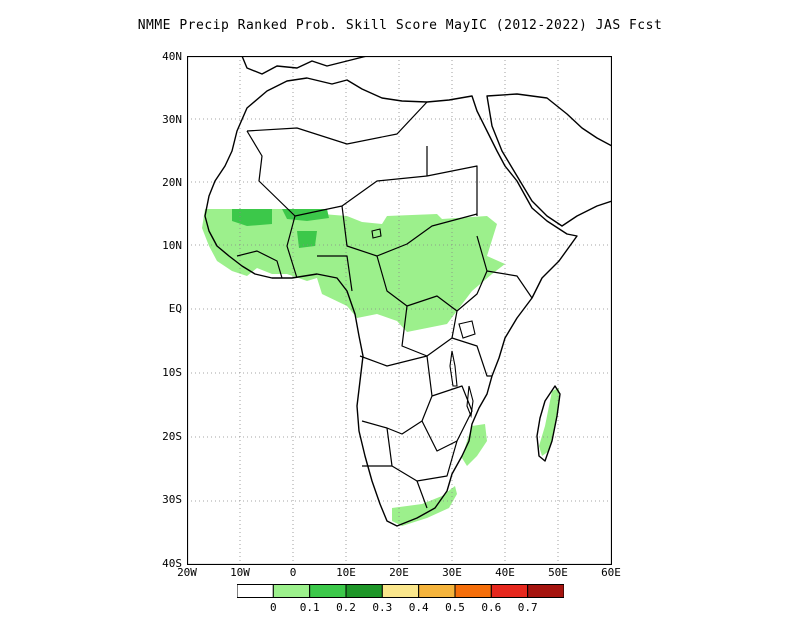 The image size is (800, 618). I want to click on skill-region-sahel, so click(353, 270).